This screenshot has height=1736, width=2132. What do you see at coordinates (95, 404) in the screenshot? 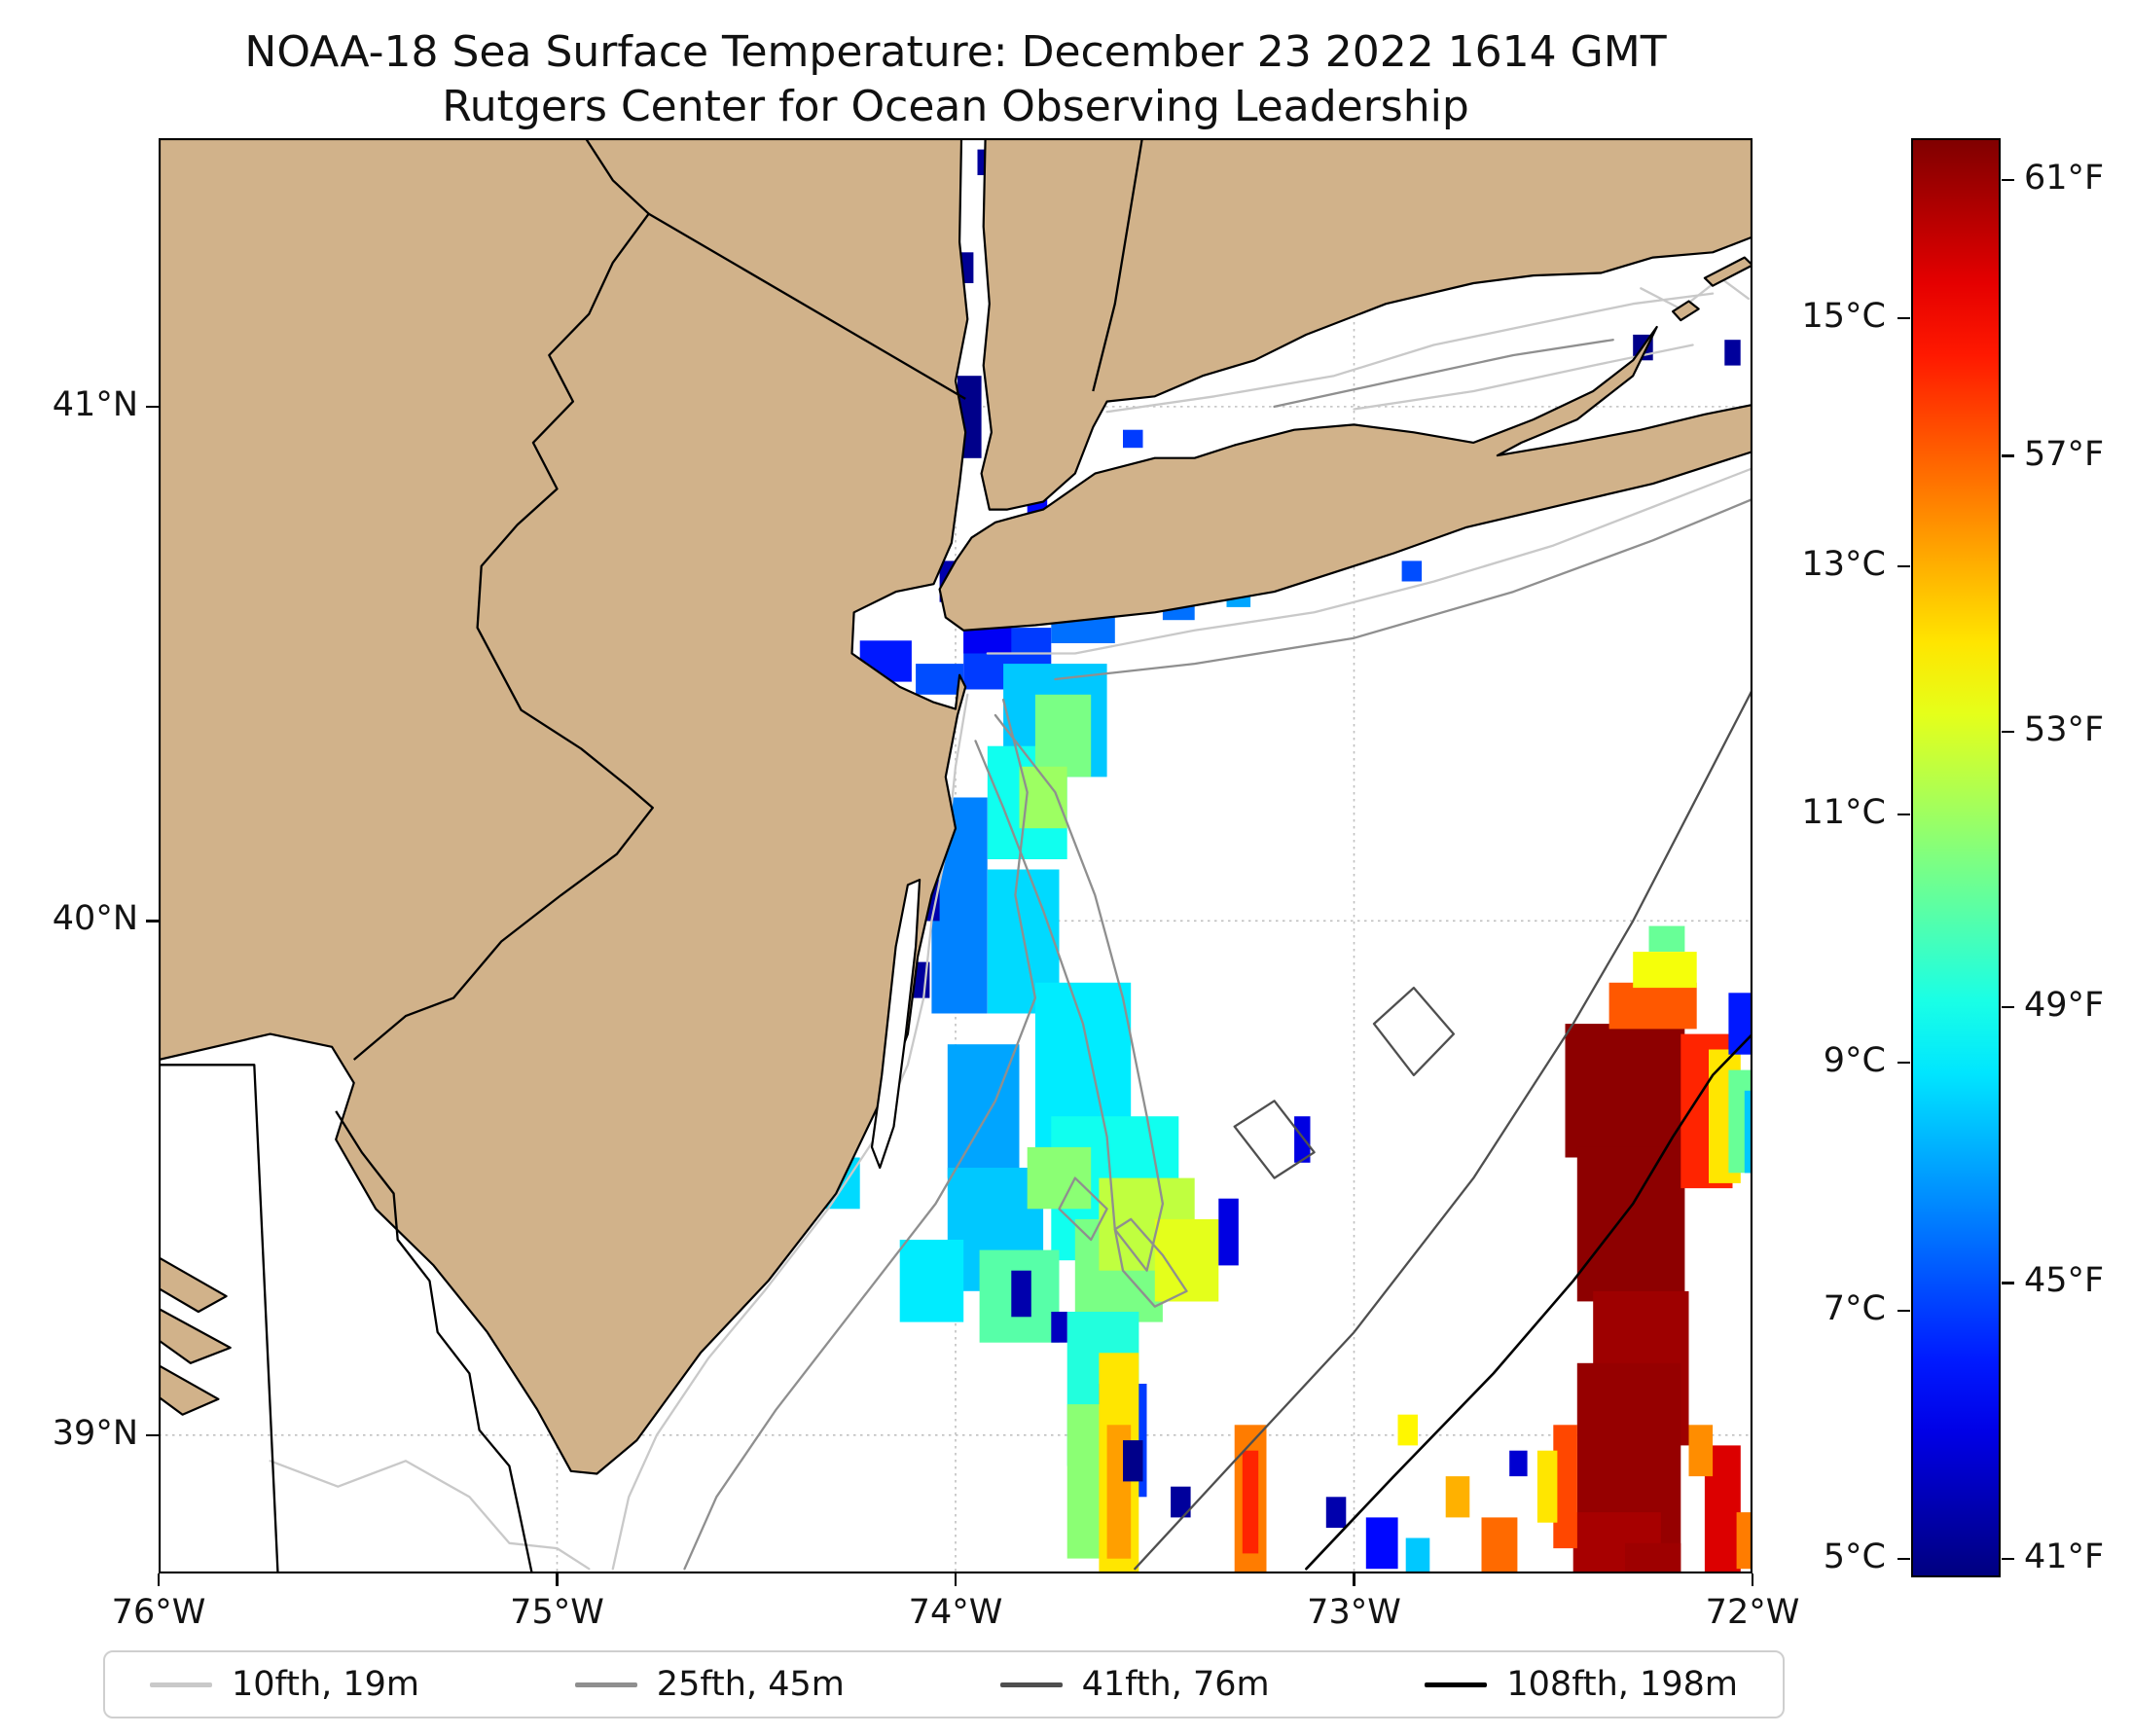
I see `y-tick-label: 41°N` at bounding box center [95, 404].